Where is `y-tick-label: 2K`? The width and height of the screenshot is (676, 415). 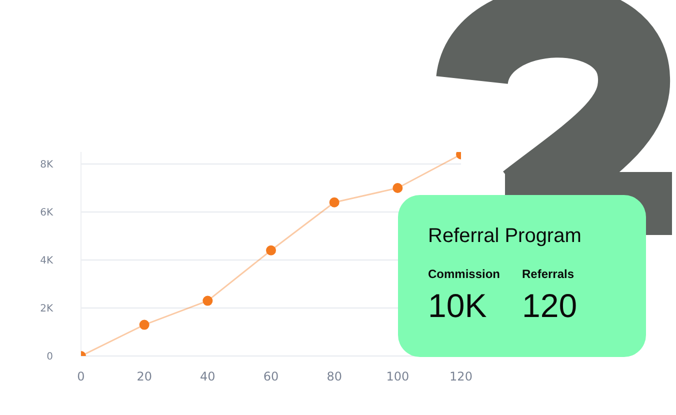 y-tick-label: 2K is located at coordinates (47, 309).